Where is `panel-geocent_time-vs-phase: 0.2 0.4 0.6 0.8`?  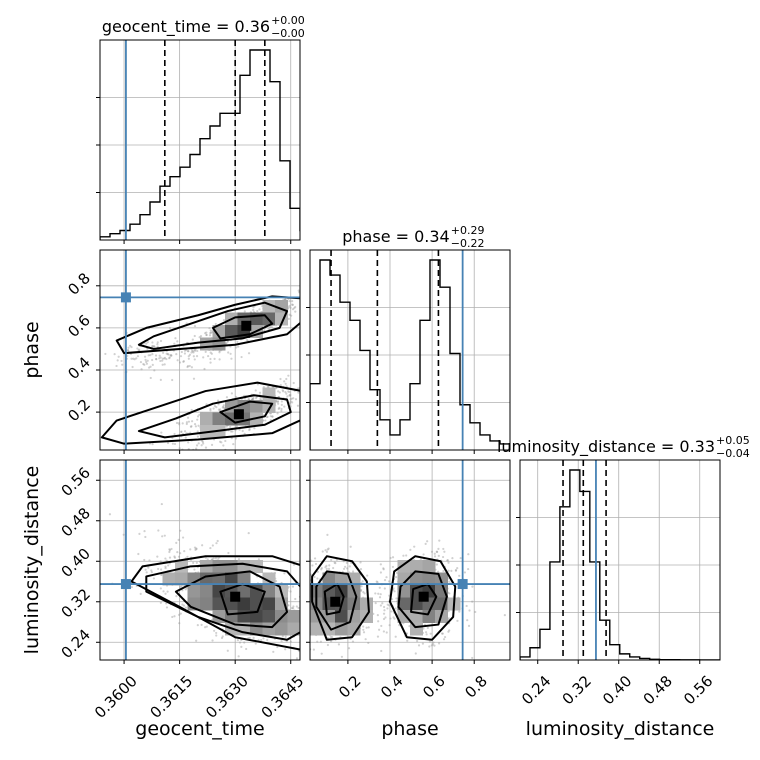 panel-geocent_time-vs-phase: 0.2 0.4 0.6 0.8 is located at coordinates (182, 353).